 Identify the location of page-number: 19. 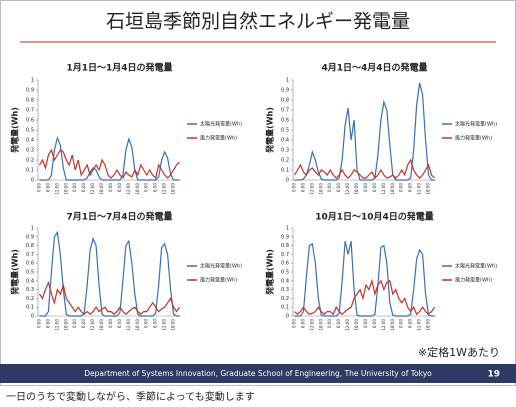
(493, 375).